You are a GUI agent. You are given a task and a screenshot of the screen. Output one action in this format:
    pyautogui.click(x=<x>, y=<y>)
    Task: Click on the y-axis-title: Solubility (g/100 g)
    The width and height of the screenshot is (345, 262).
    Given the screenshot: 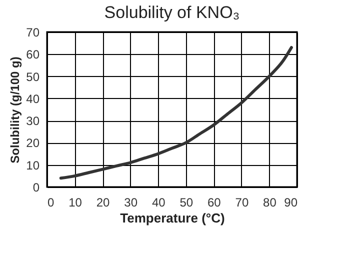 What is the action you would take?
    pyautogui.click(x=15, y=110)
    